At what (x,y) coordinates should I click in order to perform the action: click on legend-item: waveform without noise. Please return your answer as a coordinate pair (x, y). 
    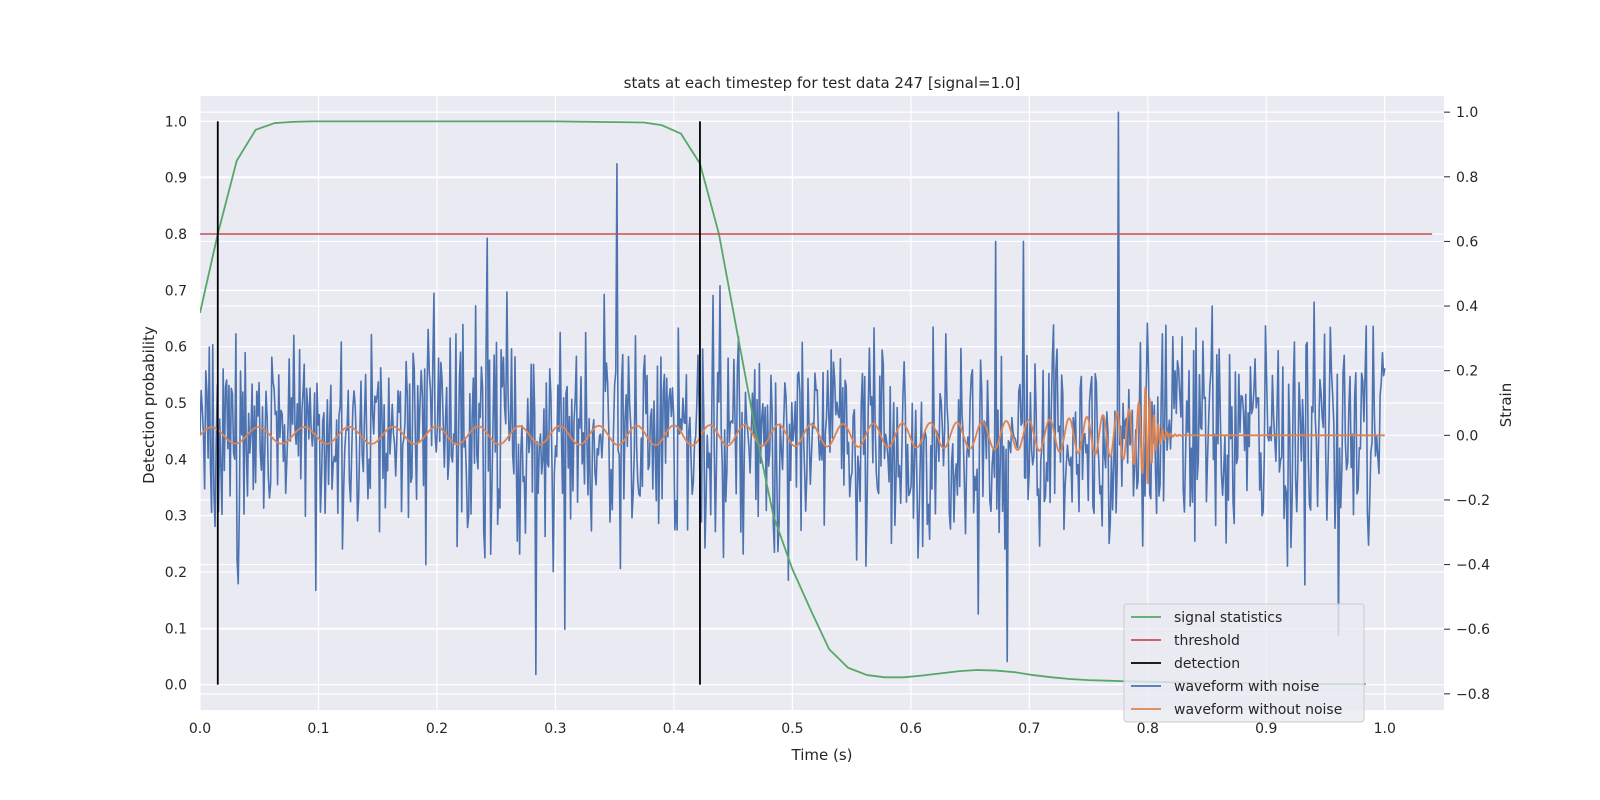
    Looking at the image, I should click on (1236, 710).